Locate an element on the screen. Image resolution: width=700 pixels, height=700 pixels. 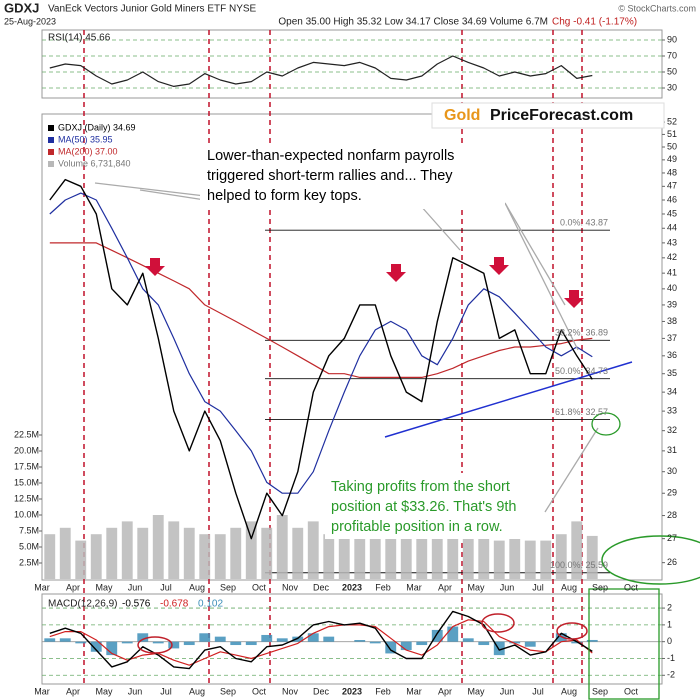
rsi-panel is located at coordinates (352, 64).